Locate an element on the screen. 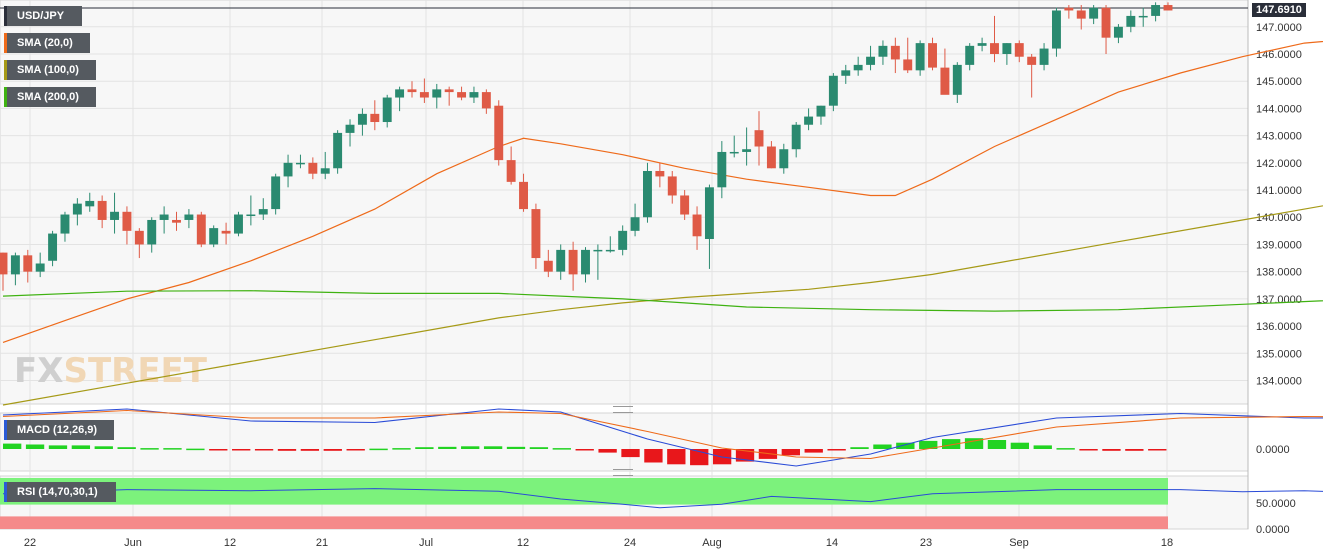  legend-sma-100: SMA (100,0) is located at coordinates (50, 70).